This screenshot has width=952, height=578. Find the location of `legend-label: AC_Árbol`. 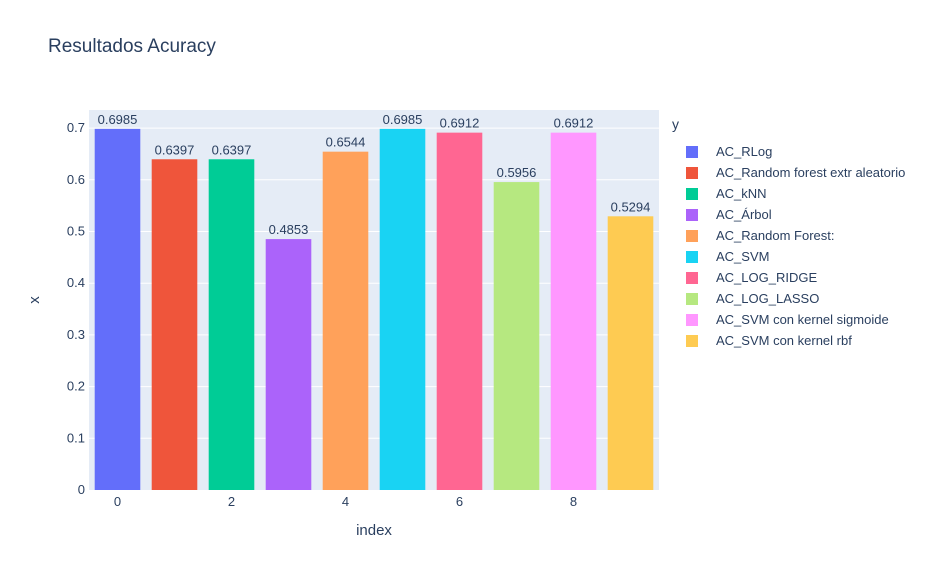

legend-label: AC_Árbol is located at coordinates (744, 214).